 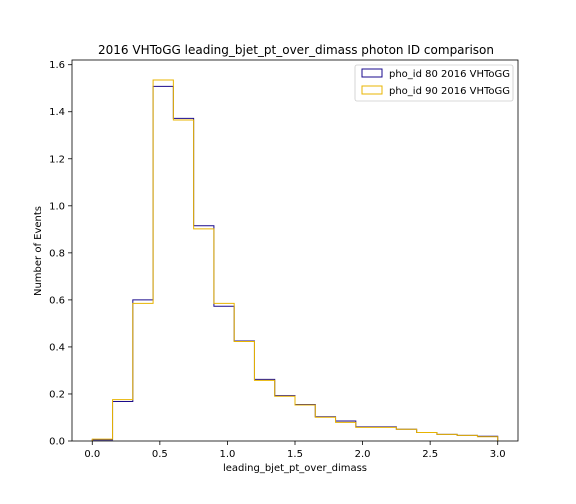 I want to click on legend-label-pho-id-90: pho_id 90 2016 VHToGG, so click(x=449, y=91).